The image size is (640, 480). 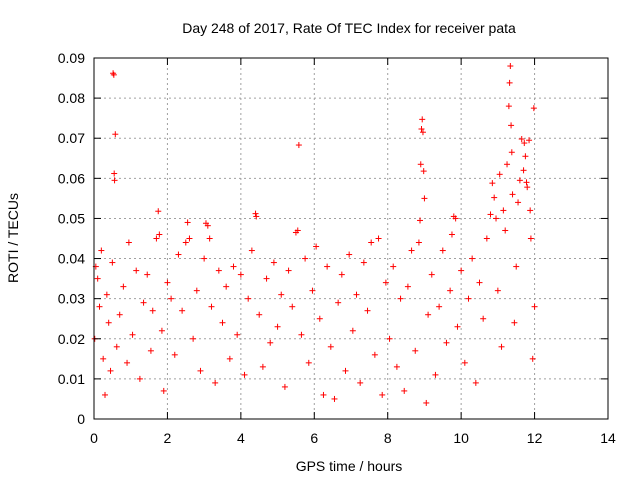 I want to click on x-tick-label: 10, so click(x=461, y=438).